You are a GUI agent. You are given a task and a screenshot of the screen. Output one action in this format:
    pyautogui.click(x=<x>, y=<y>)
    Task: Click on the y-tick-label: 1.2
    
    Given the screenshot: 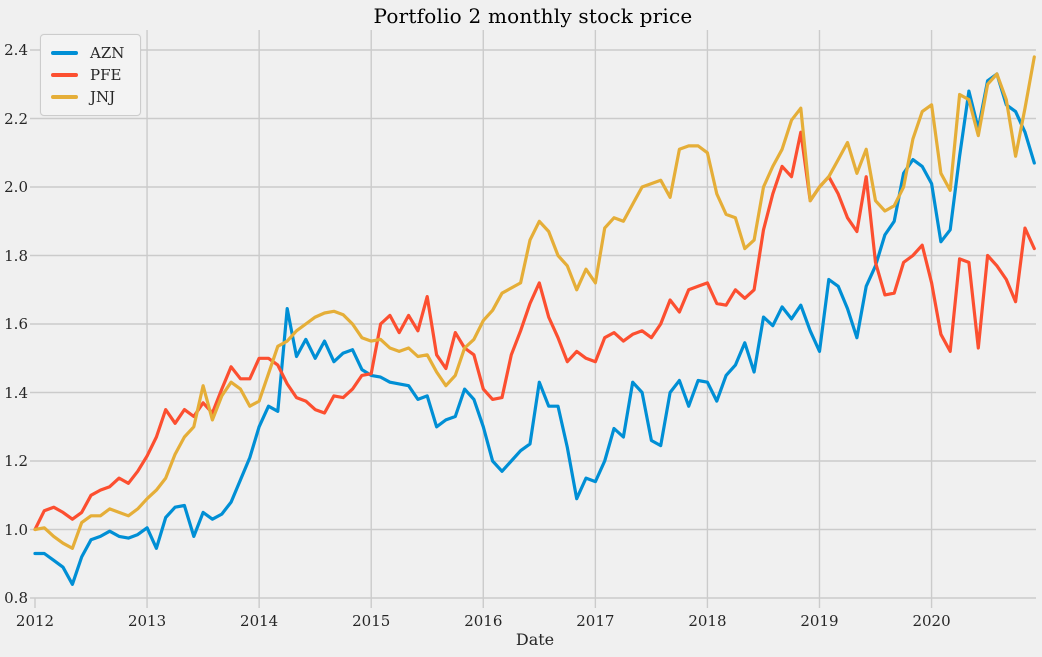 What is the action you would take?
    pyautogui.click(x=16, y=461)
    